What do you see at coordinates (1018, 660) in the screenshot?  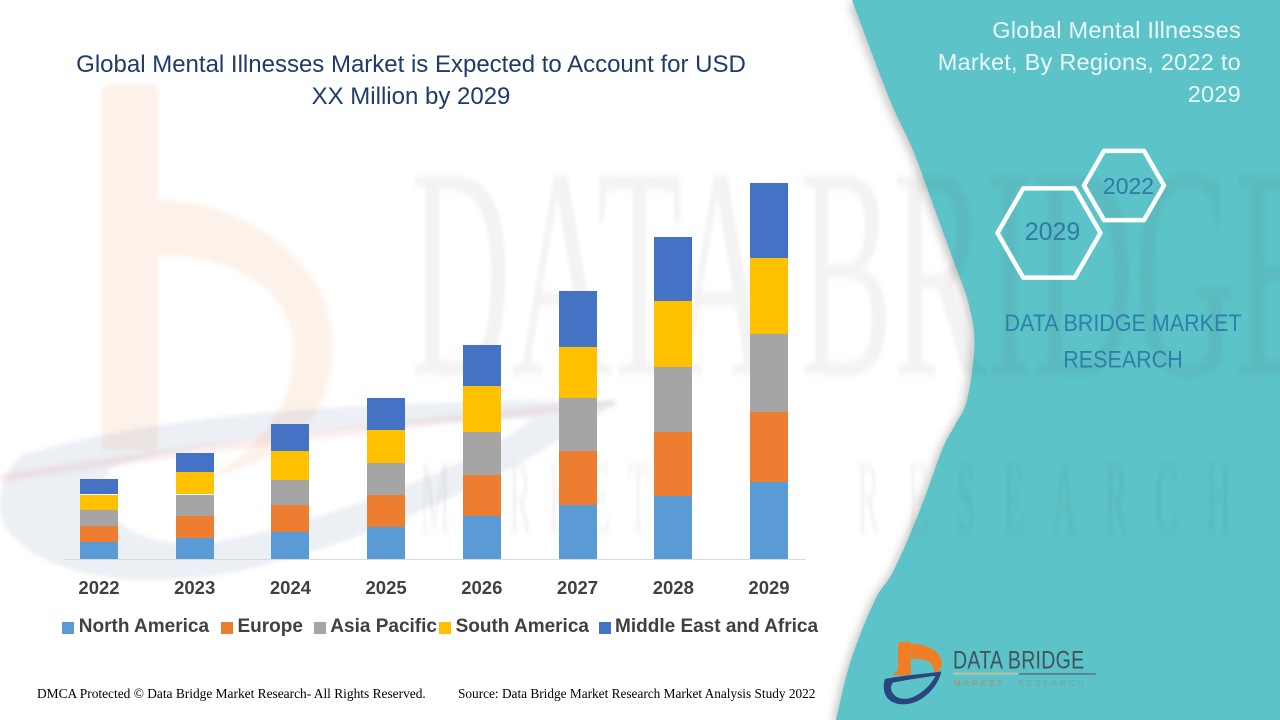 I see `svg-text: DATA BRIDGE` at bounding box center [1018, 660].